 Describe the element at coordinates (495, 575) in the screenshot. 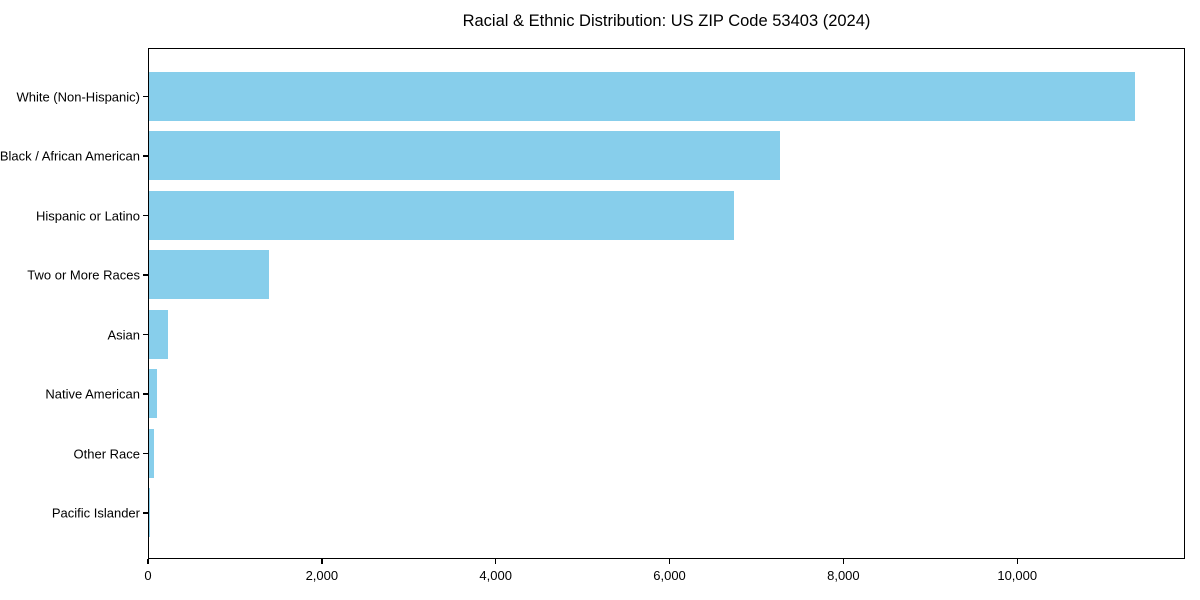

I see `x-tick-label: 4,000` at that location.